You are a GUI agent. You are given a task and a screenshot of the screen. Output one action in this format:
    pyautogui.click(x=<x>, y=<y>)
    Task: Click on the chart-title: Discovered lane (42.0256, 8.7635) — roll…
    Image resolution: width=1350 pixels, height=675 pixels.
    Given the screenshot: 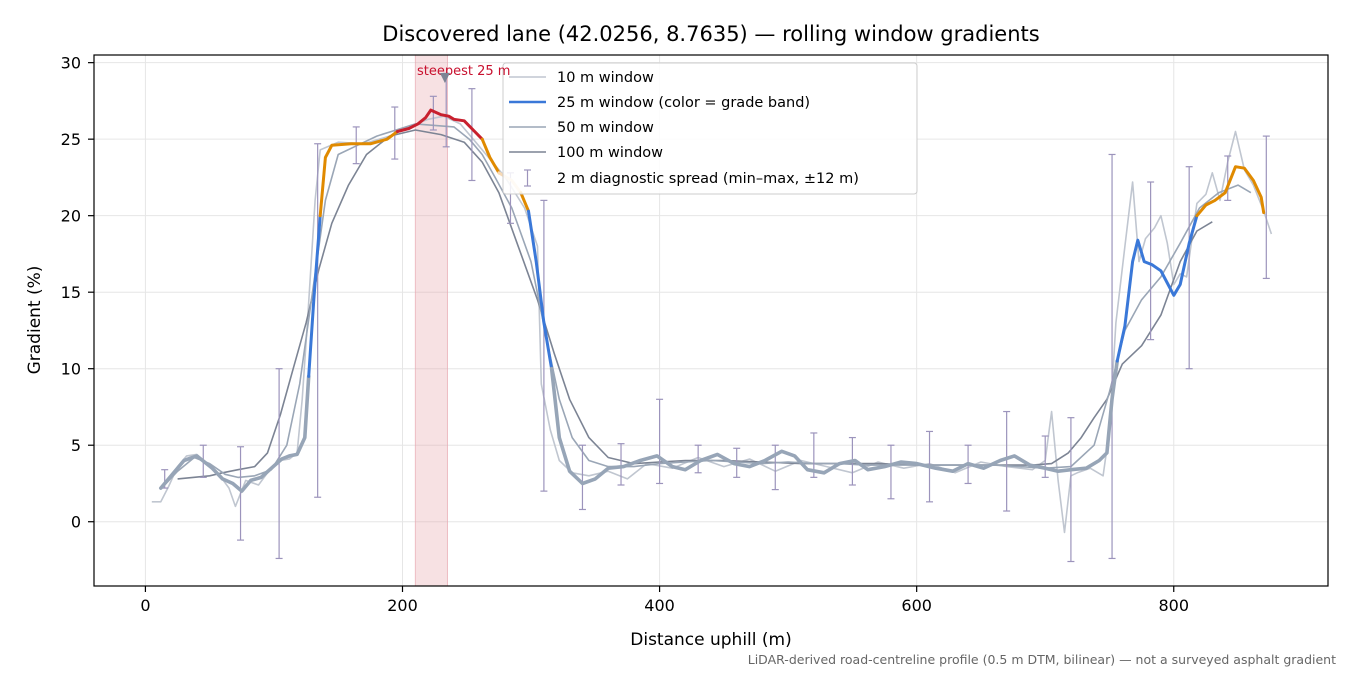 What is the action you would take?
    pyautogui.click(x=710, y=34)
    